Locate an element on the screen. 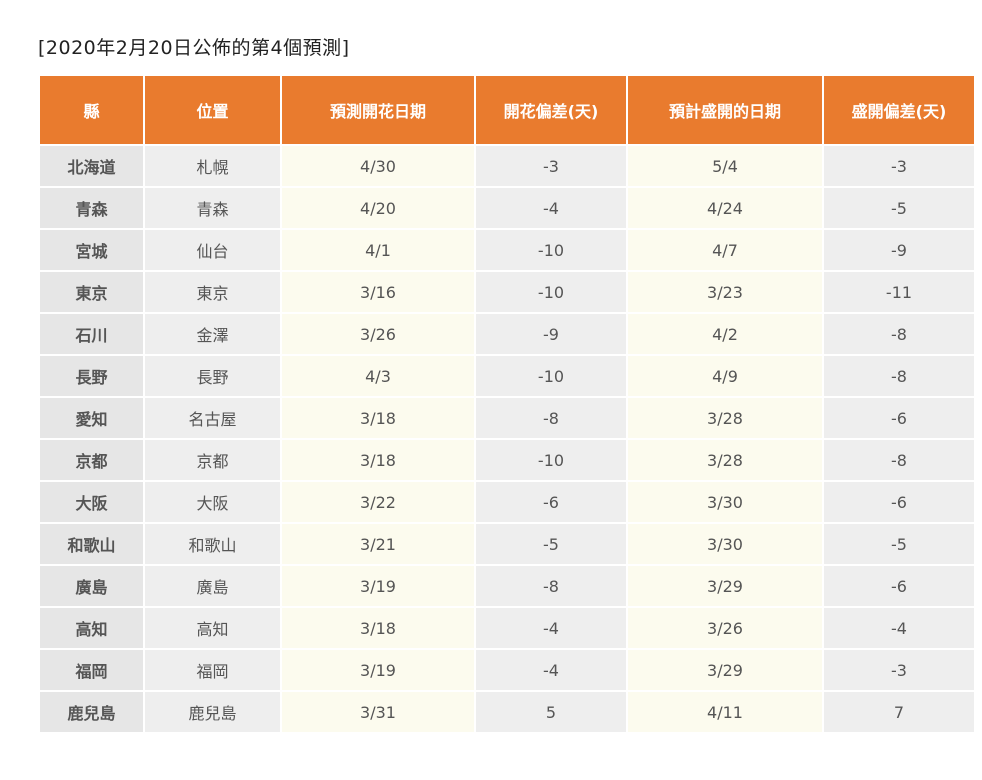  cell-bloom-deviation: -5 is located at coordinates (551, 544).